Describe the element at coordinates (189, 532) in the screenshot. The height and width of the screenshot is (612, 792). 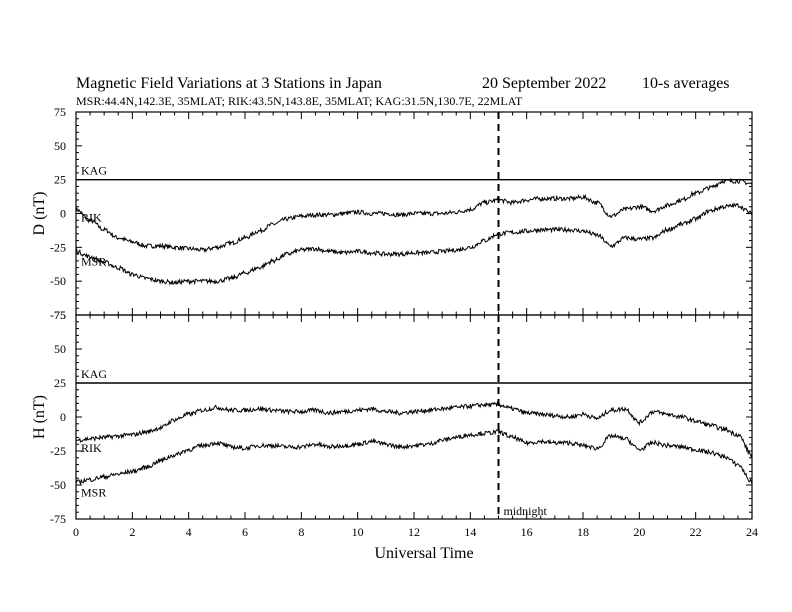
I see `x-tick-label: 4` at that location.